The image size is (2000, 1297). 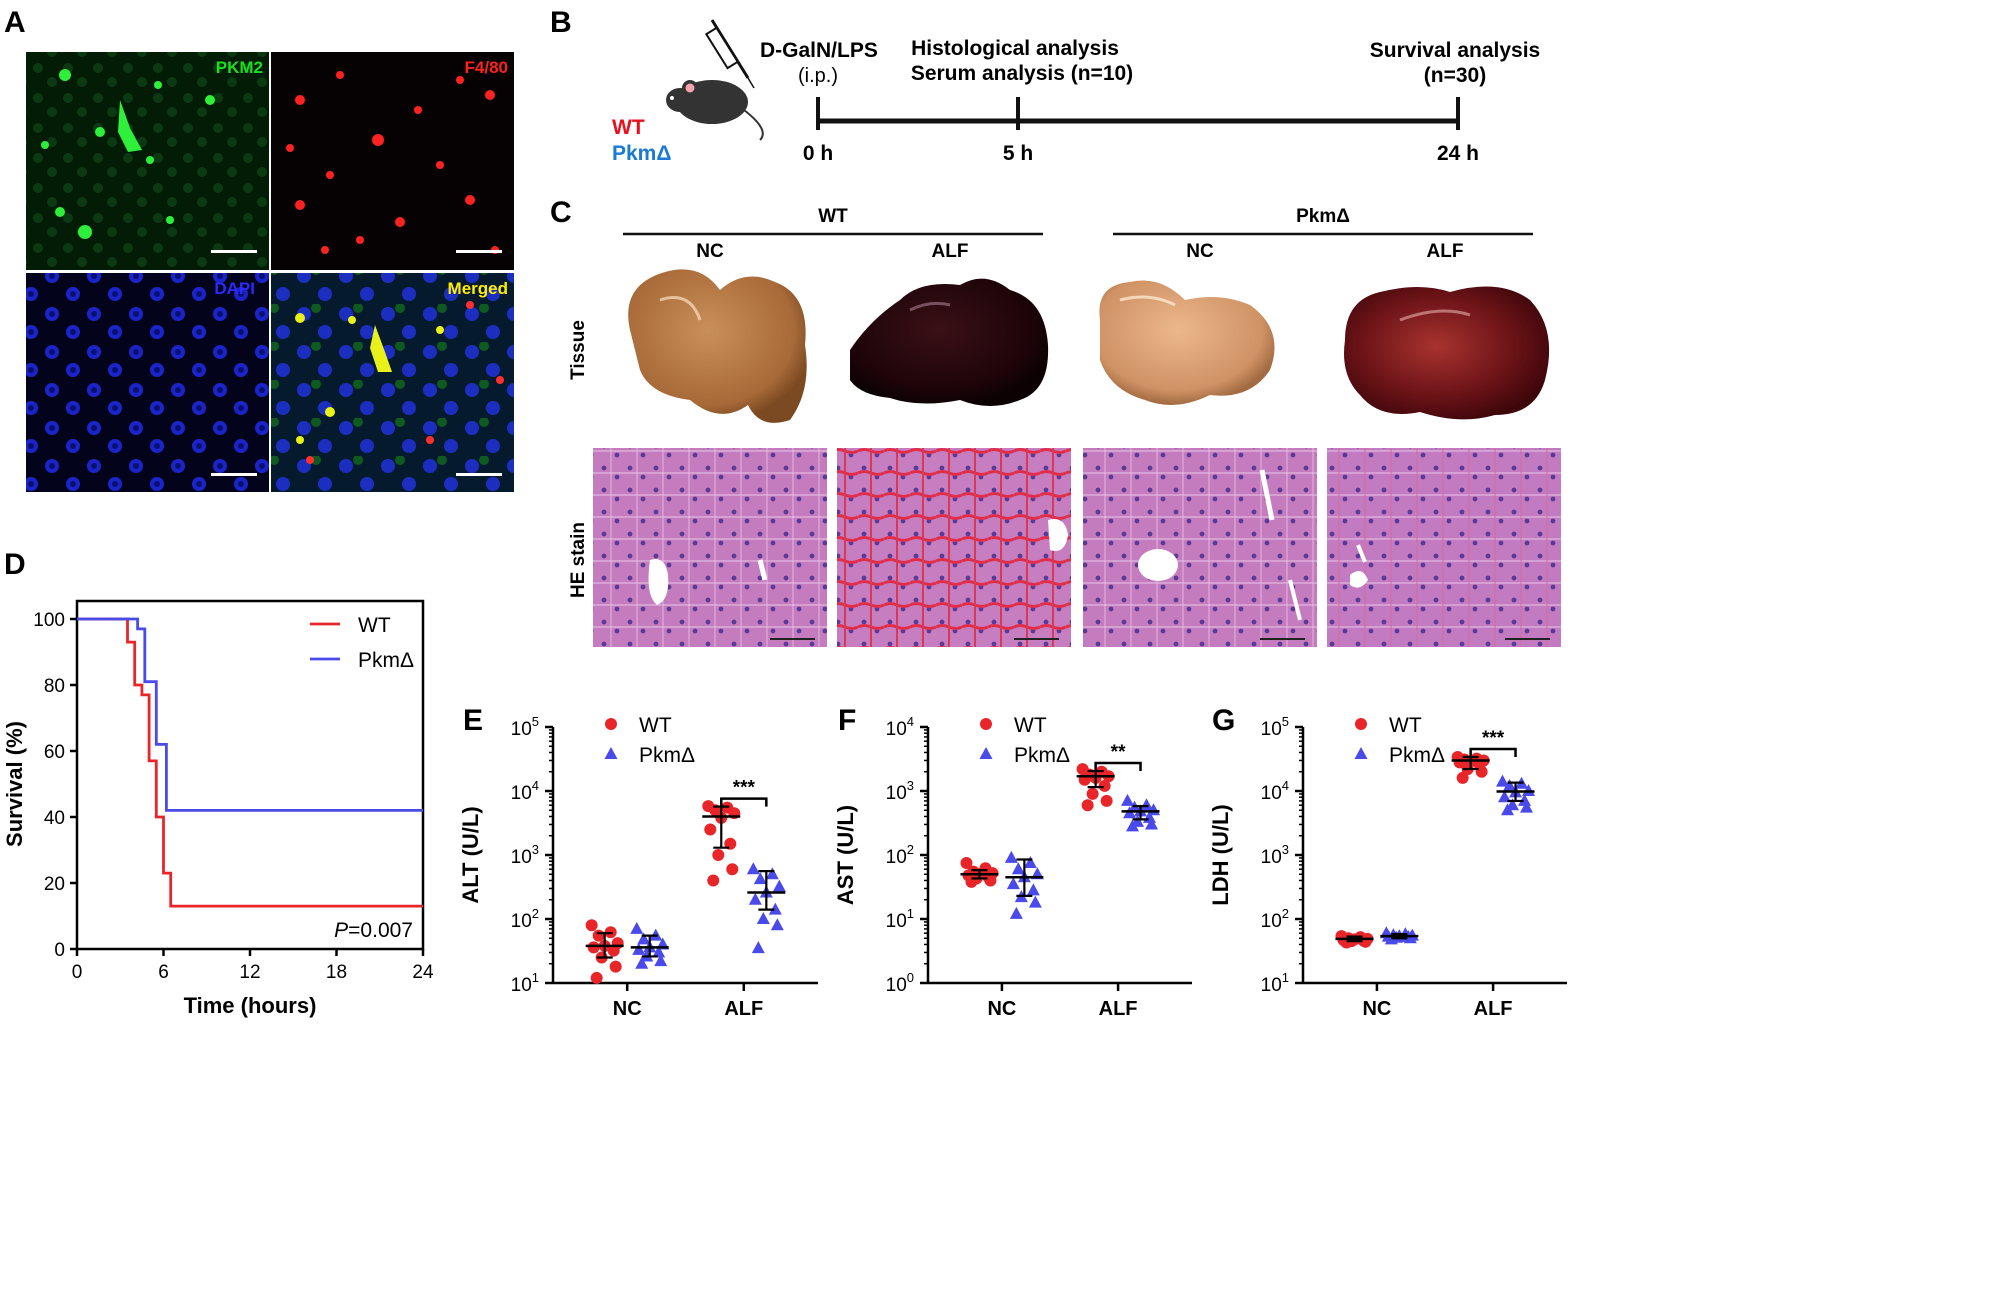 What do you see at coordinates (15, 564) in the screenshot?
I see `panel-letter-d: D` at bounding box center [15, 564].